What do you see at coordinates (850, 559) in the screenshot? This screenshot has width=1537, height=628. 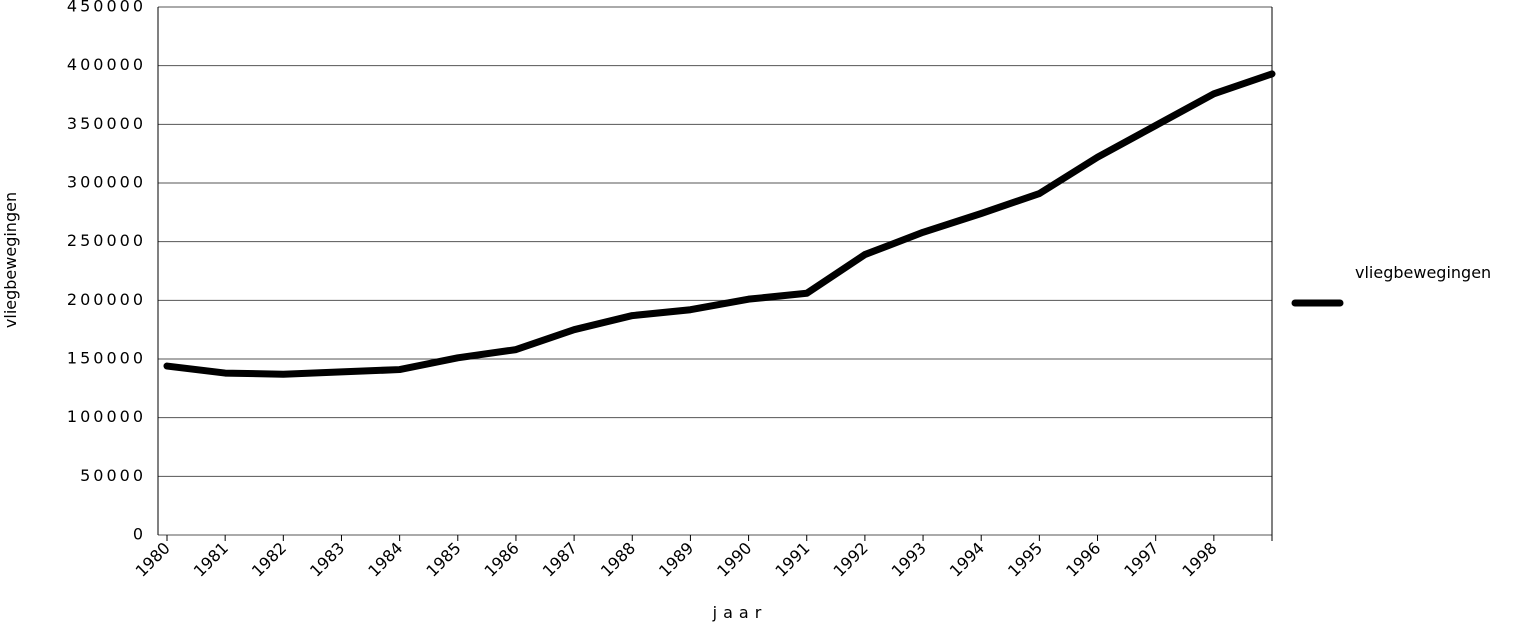 I see `x-tick-label: 1992` at bounding box center [850, 559].